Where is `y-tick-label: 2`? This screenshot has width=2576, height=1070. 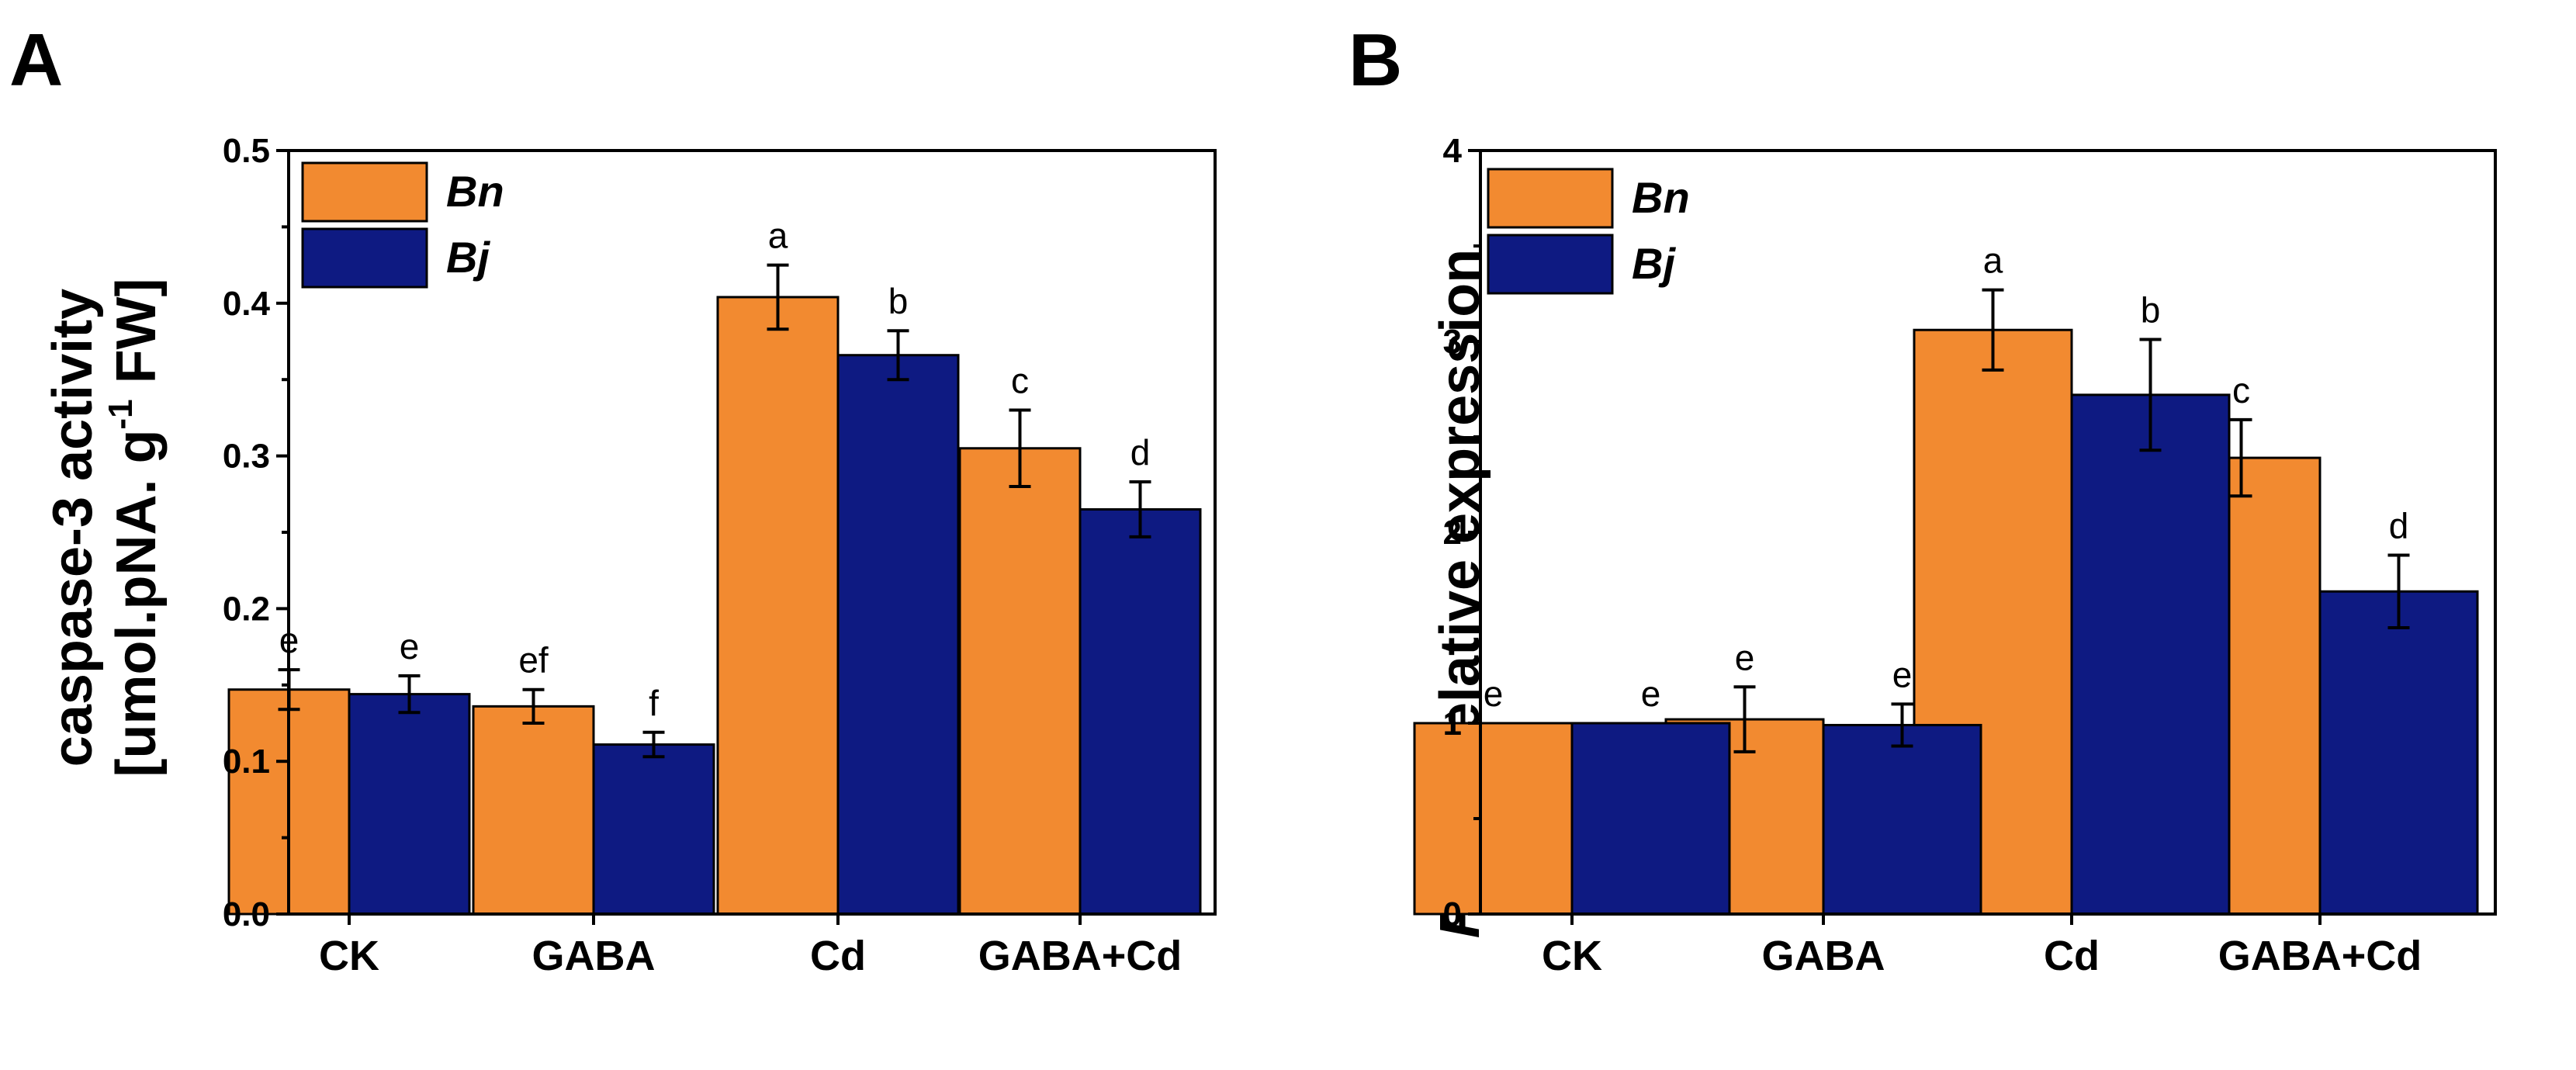 y-tick-label: 2 is located at coordinates (1452, 533).